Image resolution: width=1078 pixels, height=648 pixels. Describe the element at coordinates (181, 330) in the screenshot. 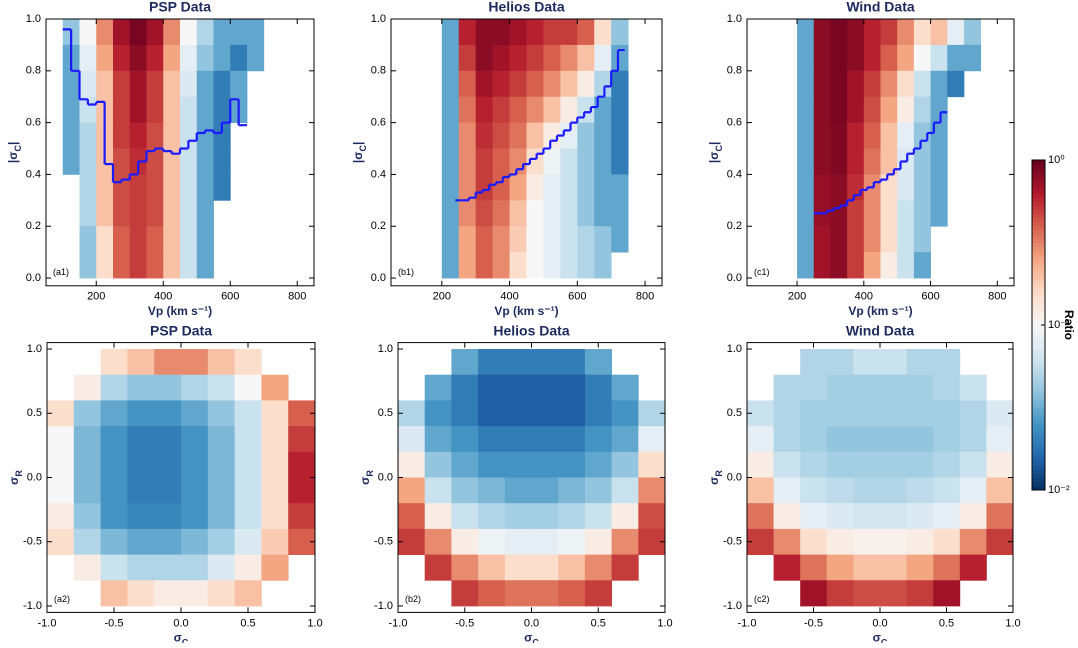

I see `chart-title: PSP Data` at that location.